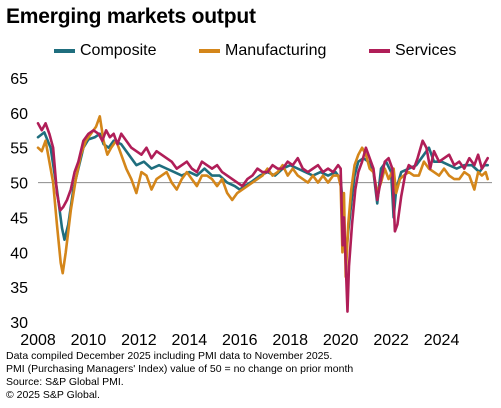 Image resolution: width=501 pixels, height=408 pixels. Describe the element at coordinates (19, 149) in the screenshot. I see `y-tick-label: 55` at that location.